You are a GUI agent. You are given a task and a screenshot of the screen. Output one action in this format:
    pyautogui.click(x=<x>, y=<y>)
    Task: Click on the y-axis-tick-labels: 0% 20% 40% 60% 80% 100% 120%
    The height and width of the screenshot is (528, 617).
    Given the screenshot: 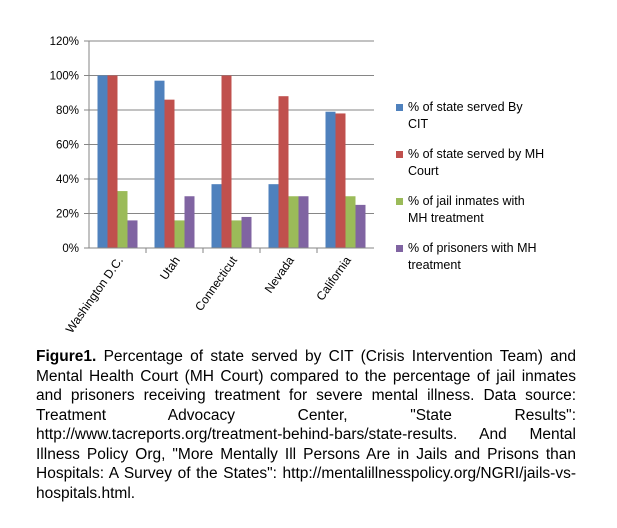 What is the action you would take?
    pyautogui.click(x=64, y=145)
    